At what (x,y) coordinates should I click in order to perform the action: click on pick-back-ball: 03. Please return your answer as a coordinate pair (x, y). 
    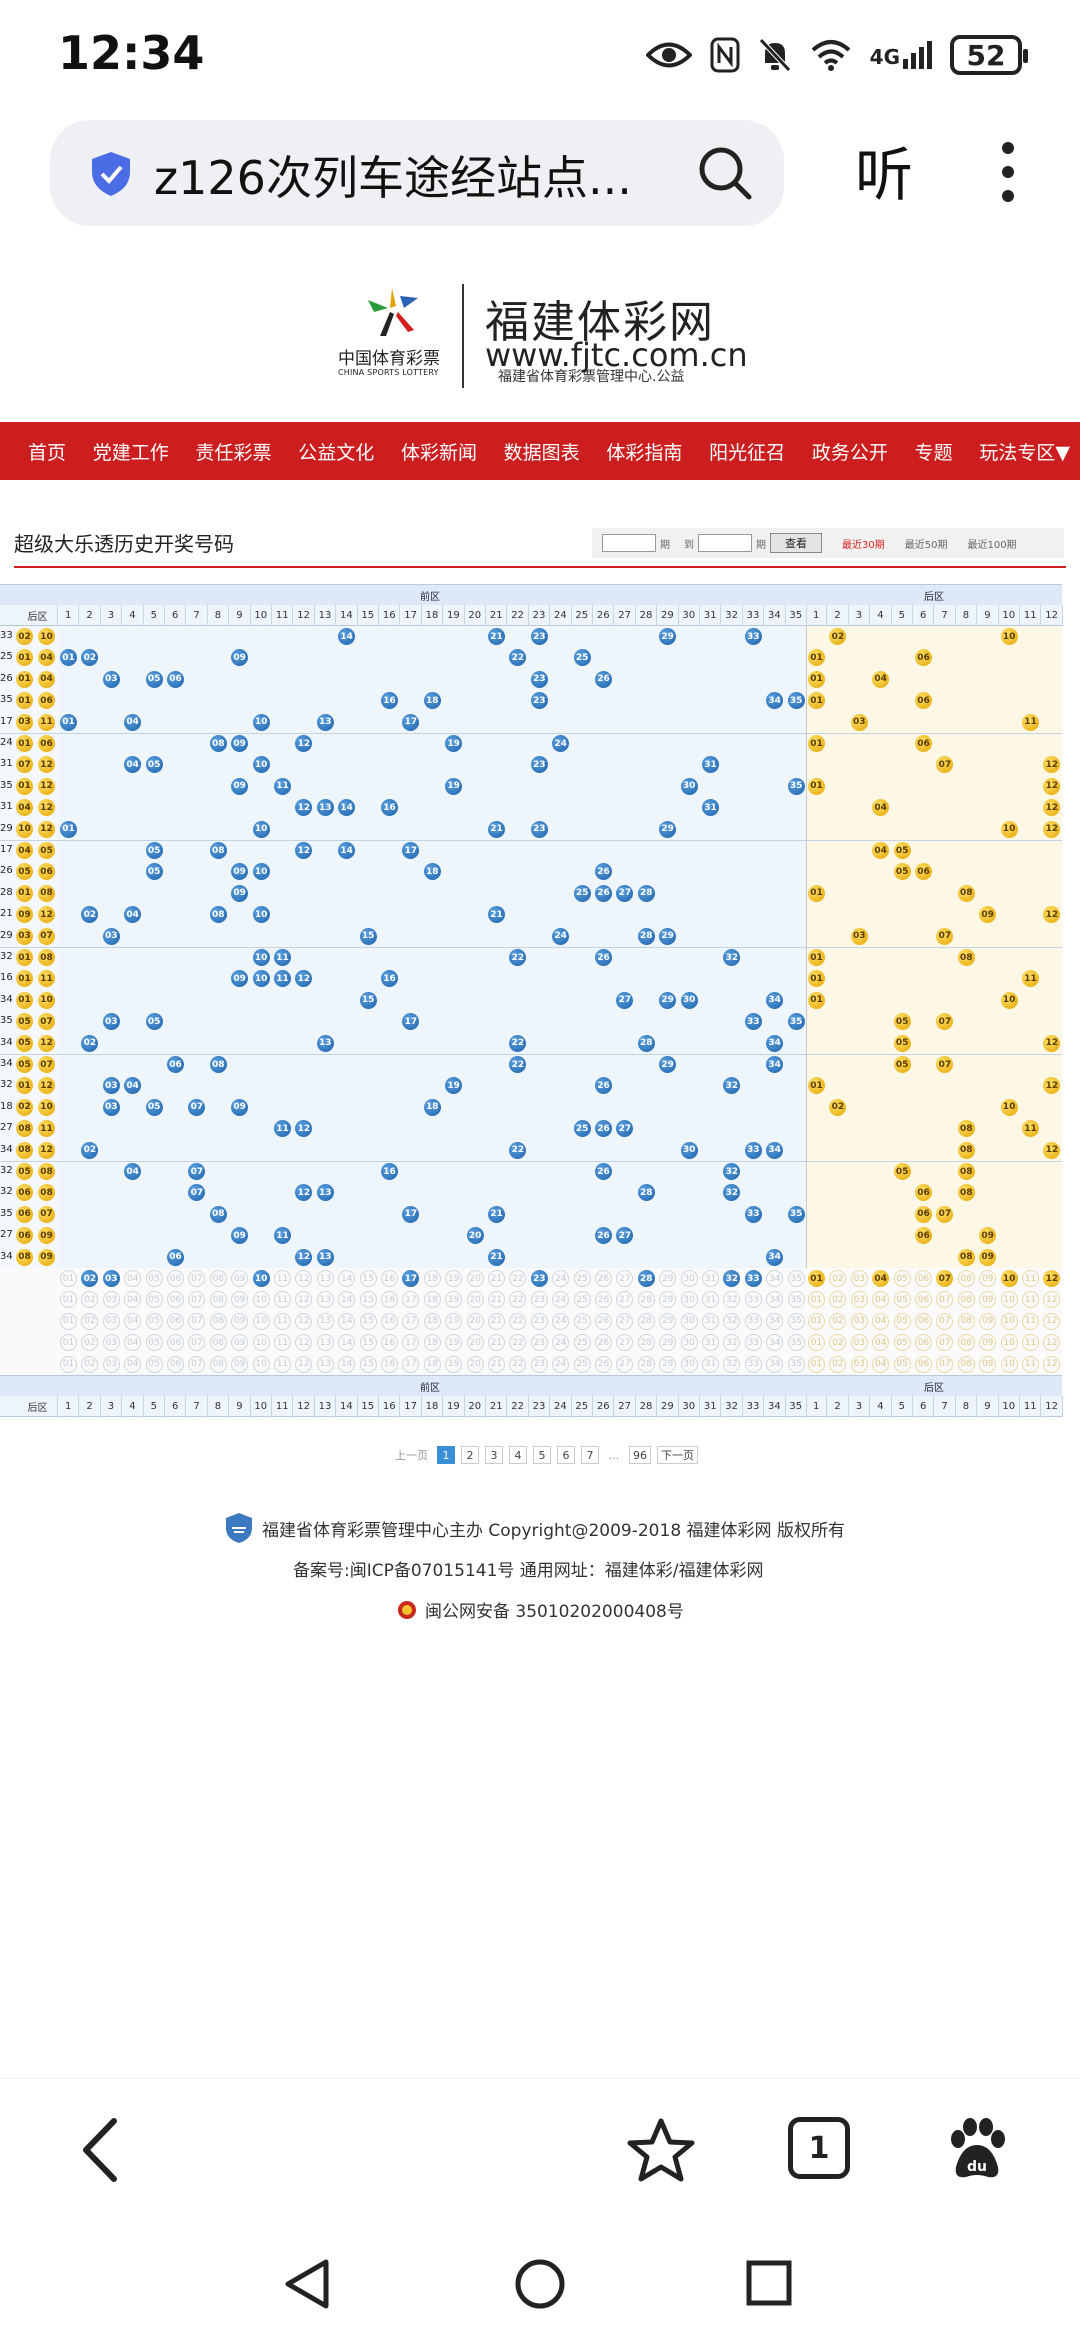
    Looking at the image, I should click on (859, 1278).